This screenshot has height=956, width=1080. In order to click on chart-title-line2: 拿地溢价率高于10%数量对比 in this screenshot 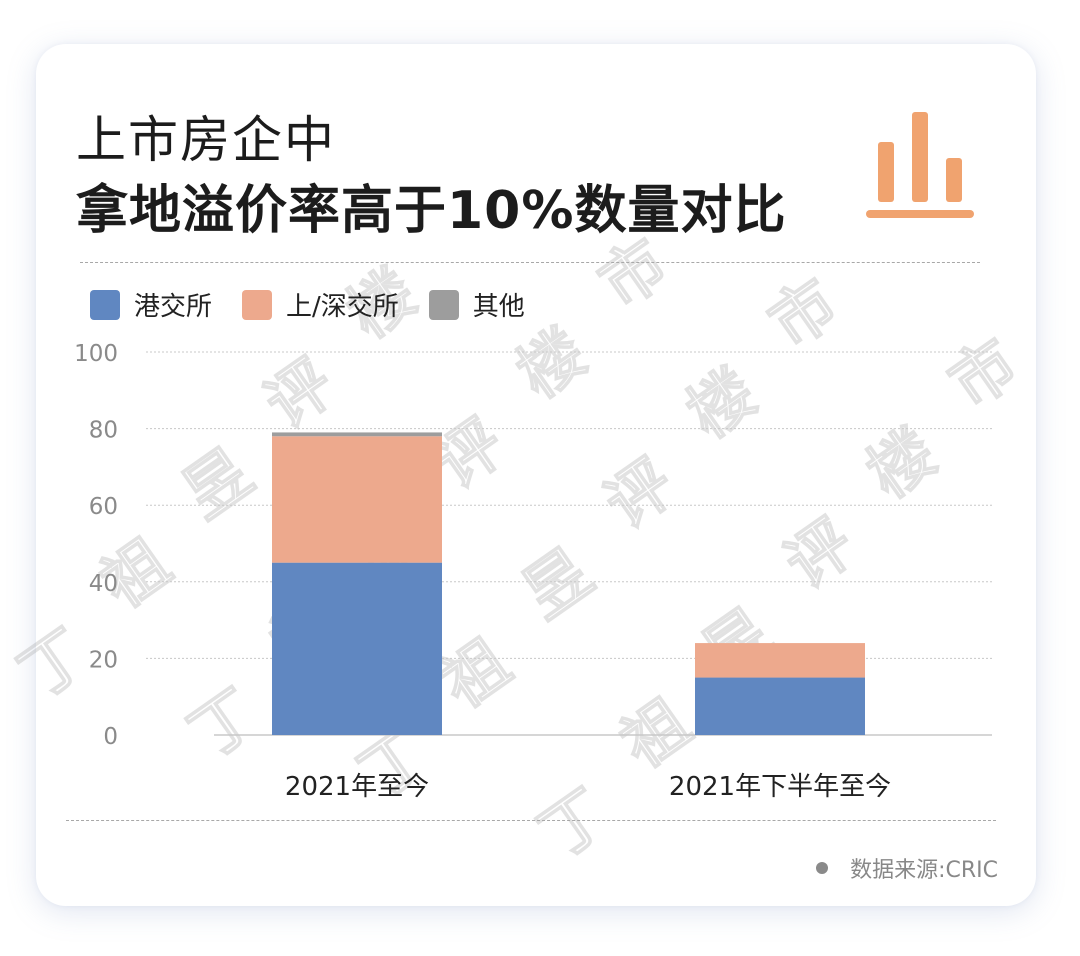, I will do `click(431, 211)`.